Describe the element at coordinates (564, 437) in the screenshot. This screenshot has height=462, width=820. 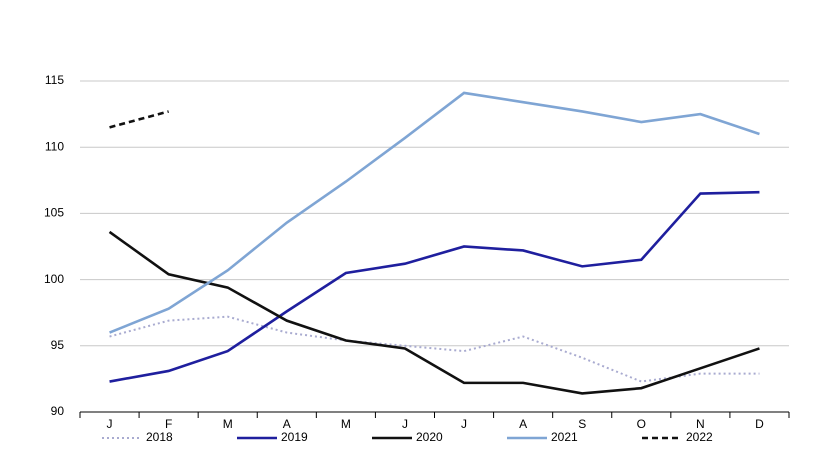
I see `legend-label: 2021` at that location.